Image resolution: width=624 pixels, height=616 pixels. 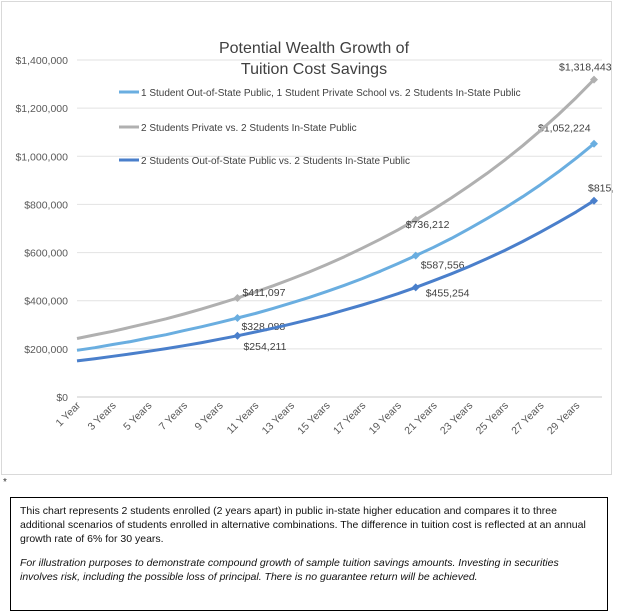 What do you see at coordinates (443, 266) in the screenshot?
I see `data-label: $587,556` at bounding box center [443, 266].